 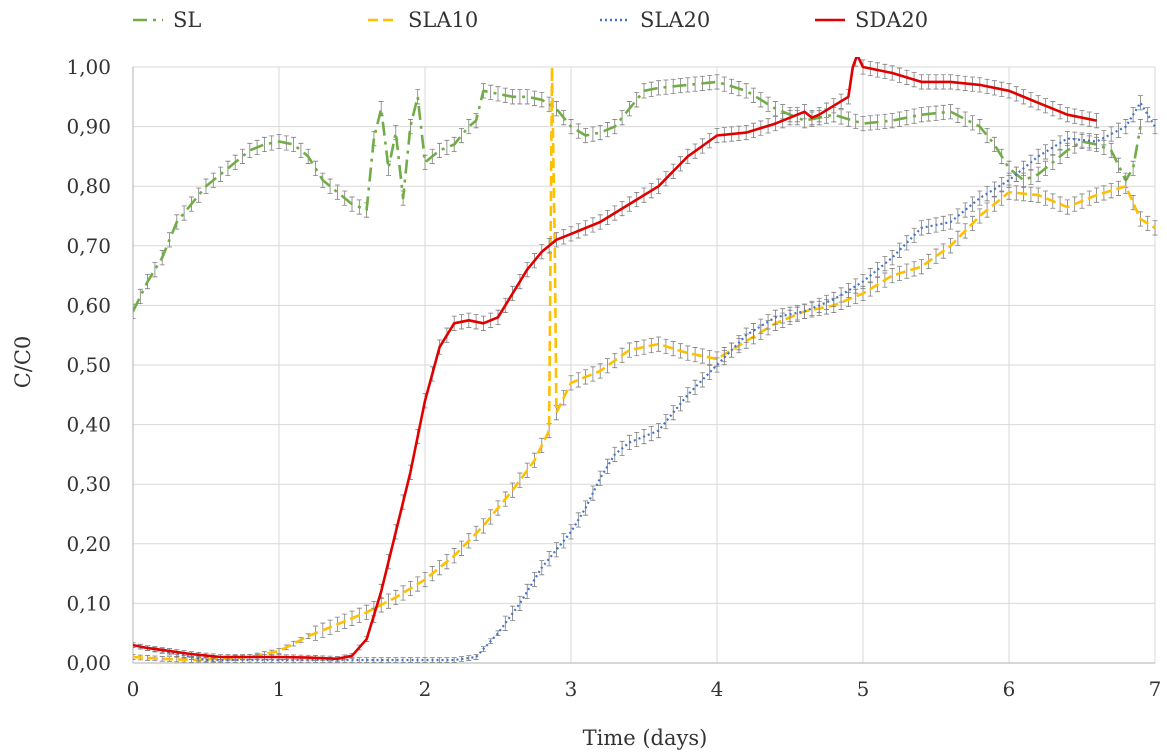 What do you see at coordinates (88, 246) in the screenshot?
I see `y-tick-label: 0,70` at bounding box center [88, 246].